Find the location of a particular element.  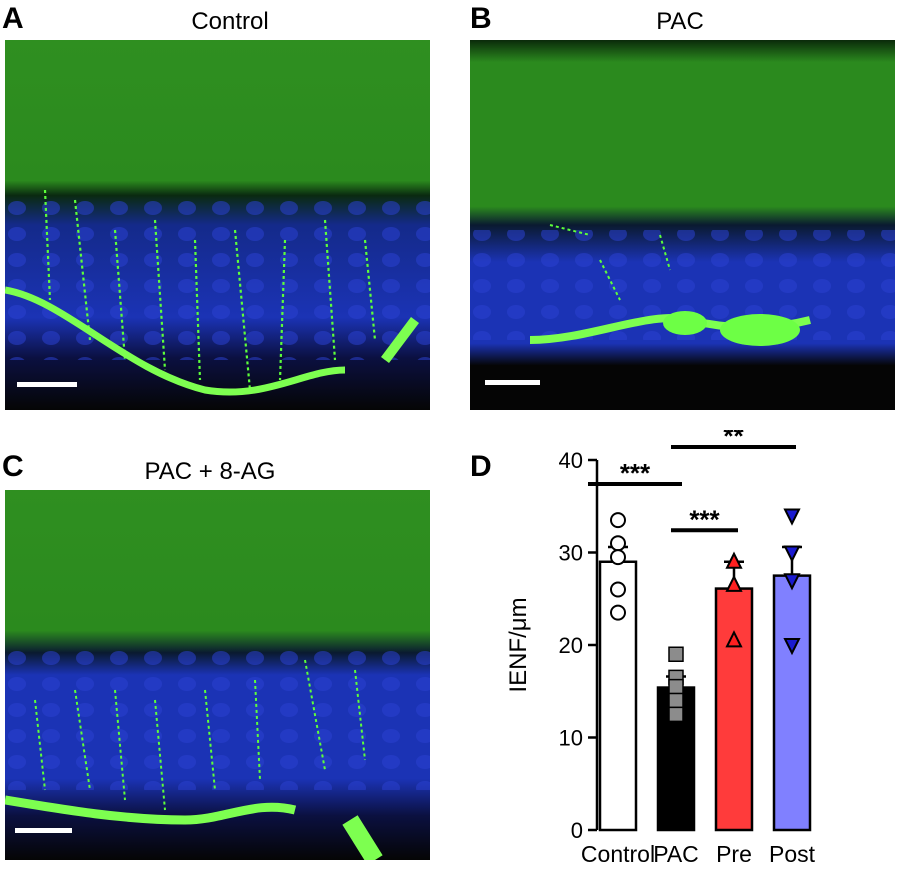

y-tick-label: 40 is located at coordinates (571, 460).